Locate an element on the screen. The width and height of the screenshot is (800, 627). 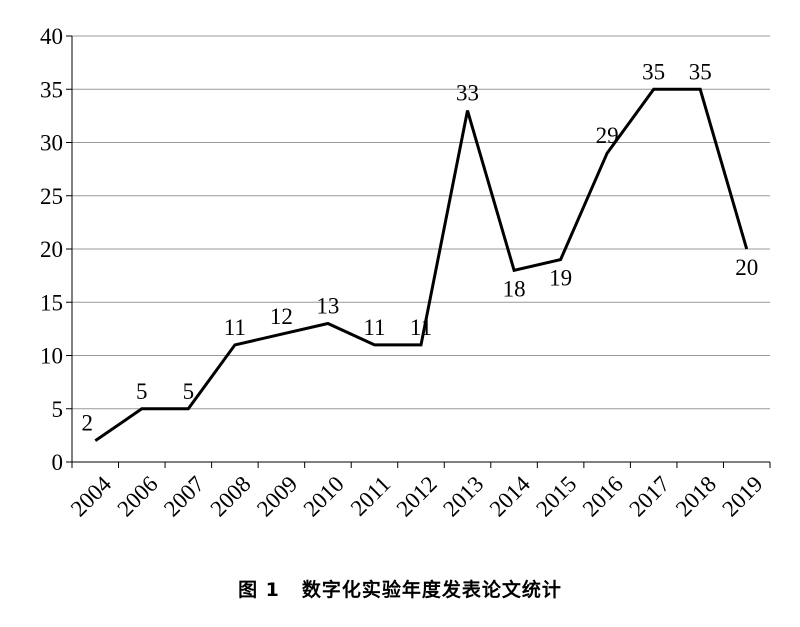
xtick-label-2010: 2010 is located at coordinates (324, 496).